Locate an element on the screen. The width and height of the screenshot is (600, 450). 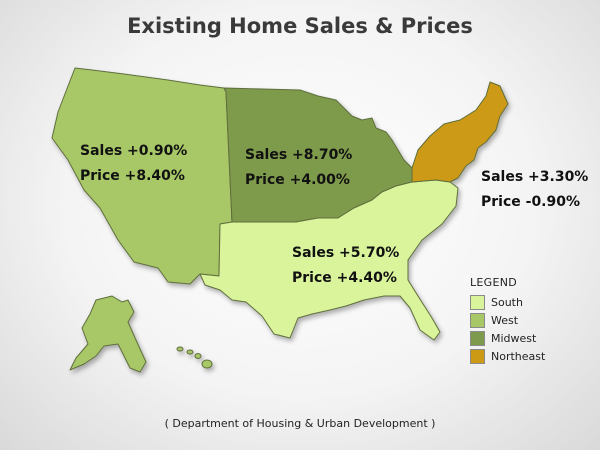
map-title: Existing Home Sales & Prices is located at coordinates (300, 26).